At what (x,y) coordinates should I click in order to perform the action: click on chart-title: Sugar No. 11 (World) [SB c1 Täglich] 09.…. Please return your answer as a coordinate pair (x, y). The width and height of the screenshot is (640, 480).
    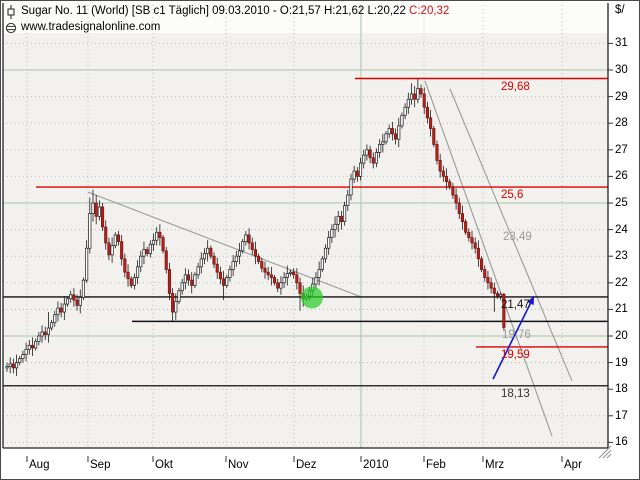
    Looking at the image, I should click on (235, 11).